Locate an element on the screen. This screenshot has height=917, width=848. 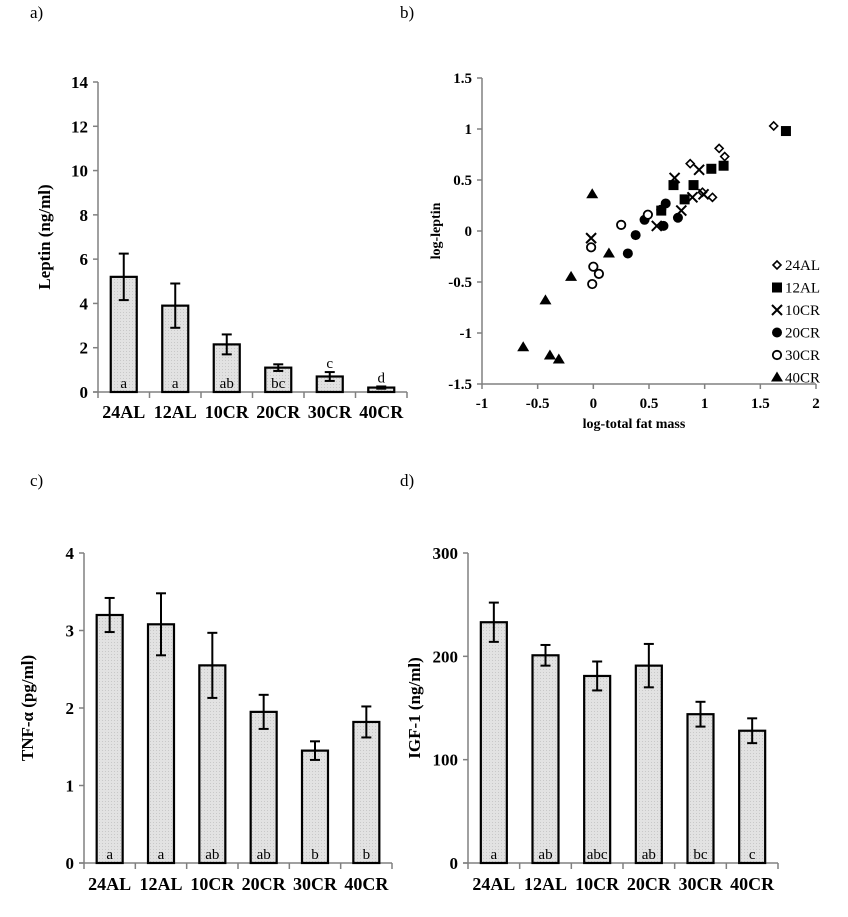
y-axis-title: IGF-1 (ng/ml) is located at coordinates (414, 708).